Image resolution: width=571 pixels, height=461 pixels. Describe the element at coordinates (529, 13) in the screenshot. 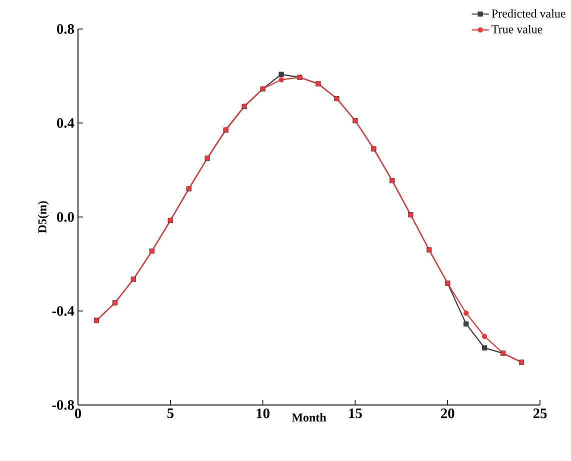

I see `legend-label: Predicted value` at that location.